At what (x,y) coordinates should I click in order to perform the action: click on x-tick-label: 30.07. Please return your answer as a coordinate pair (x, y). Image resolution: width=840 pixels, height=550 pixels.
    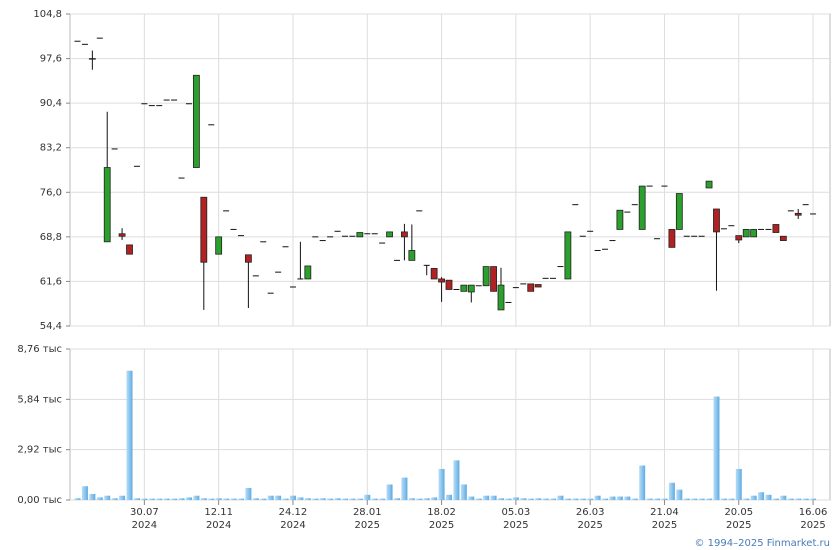
    Looking at the image, I should click on (144, 512).